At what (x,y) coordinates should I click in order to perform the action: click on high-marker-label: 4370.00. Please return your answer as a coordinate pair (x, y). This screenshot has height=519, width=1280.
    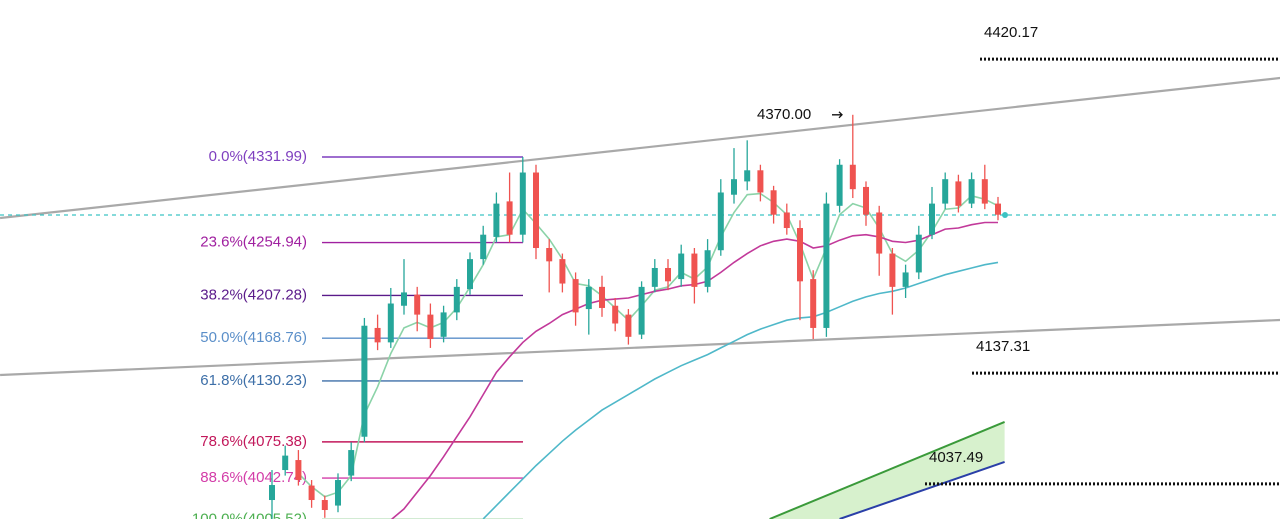
    Looking at the image, I should click on (784, 114).